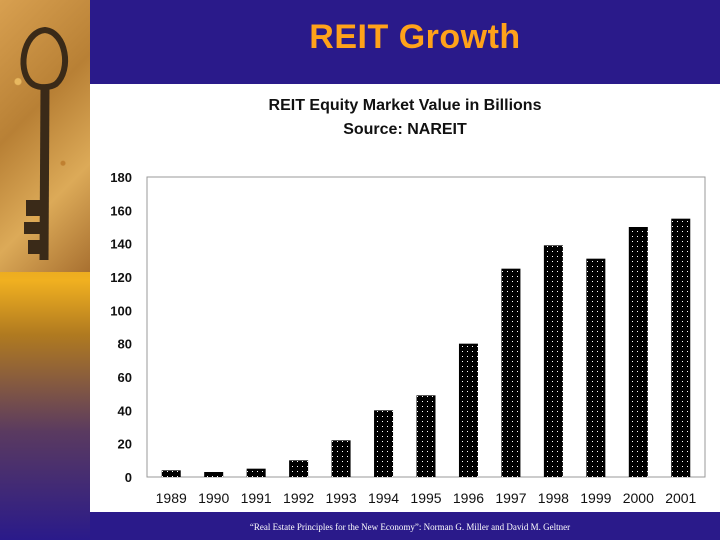  I want to click on y-tick-label: 0, so click(128, 477).